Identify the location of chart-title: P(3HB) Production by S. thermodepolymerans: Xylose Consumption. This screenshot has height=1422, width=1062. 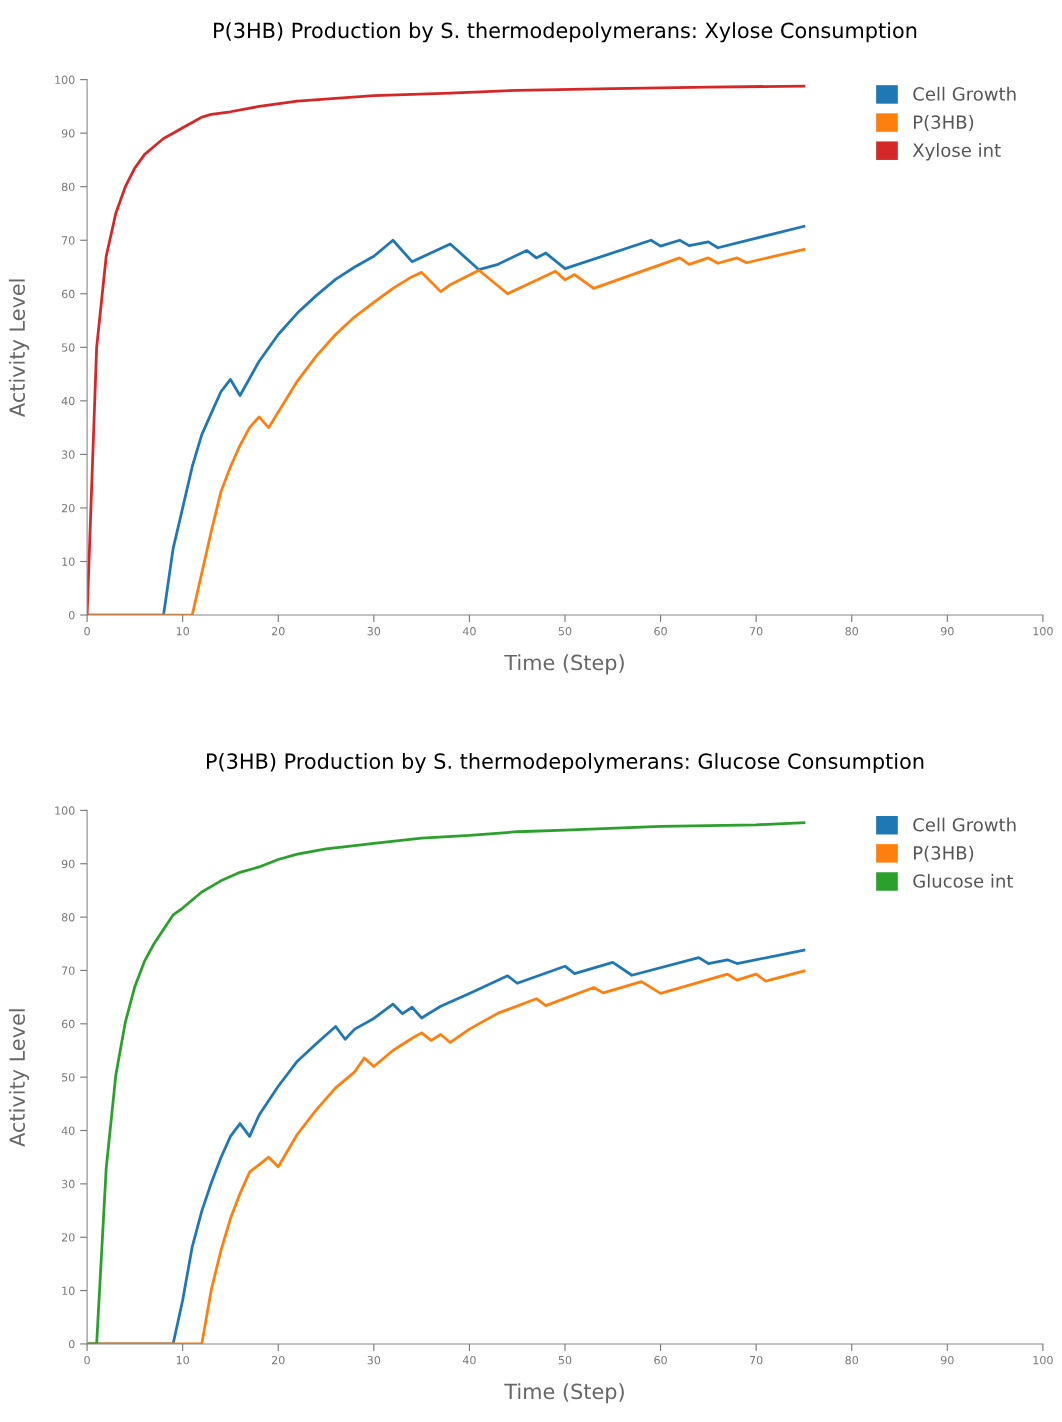
(565, 32).